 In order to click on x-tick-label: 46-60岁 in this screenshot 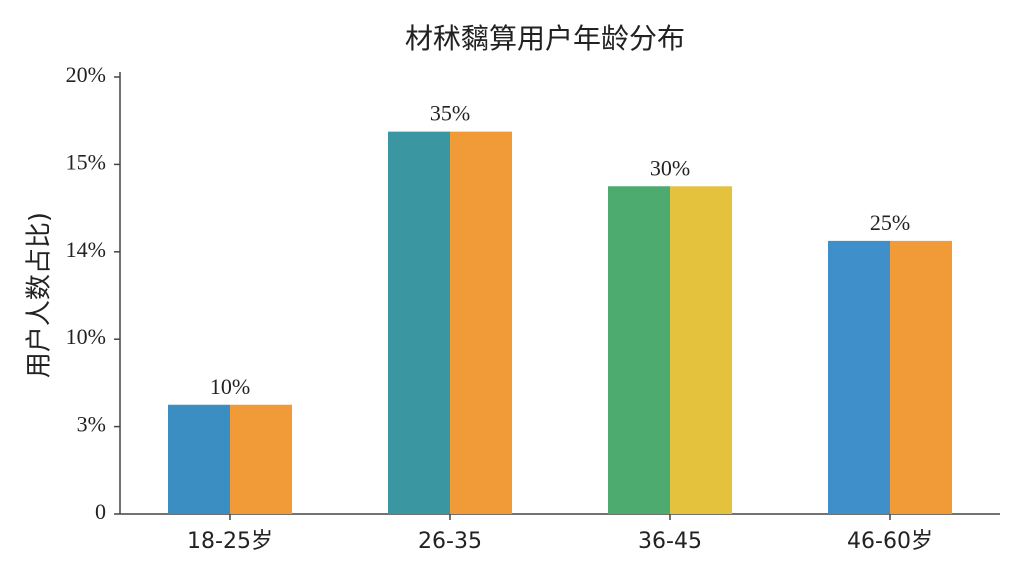, I will do `click(890, 541)`.